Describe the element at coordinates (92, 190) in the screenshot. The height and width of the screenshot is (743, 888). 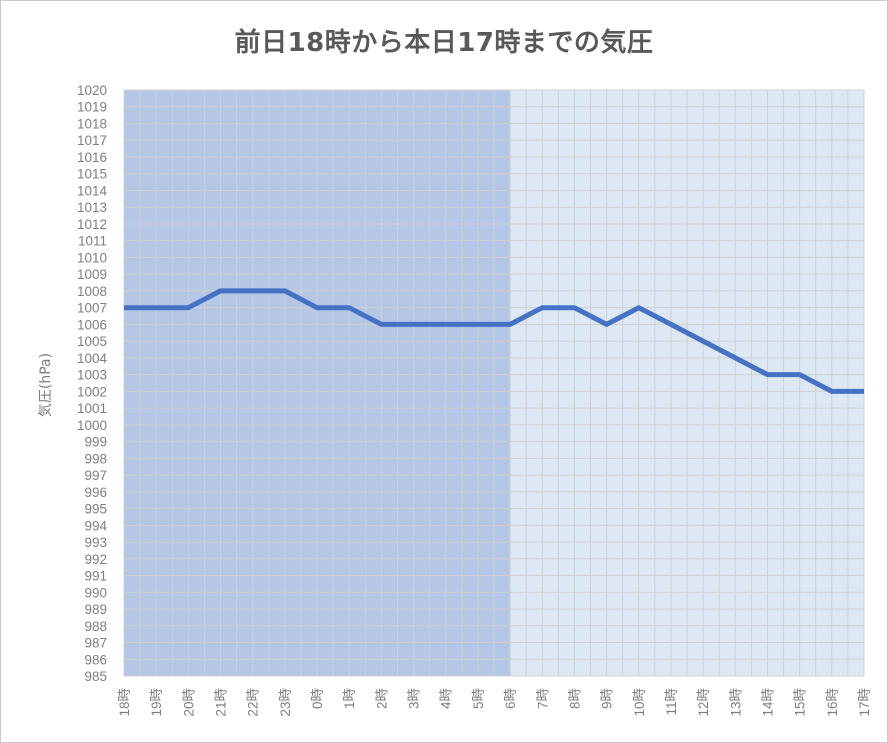
I see `y-tick-label: 1014` at that location.